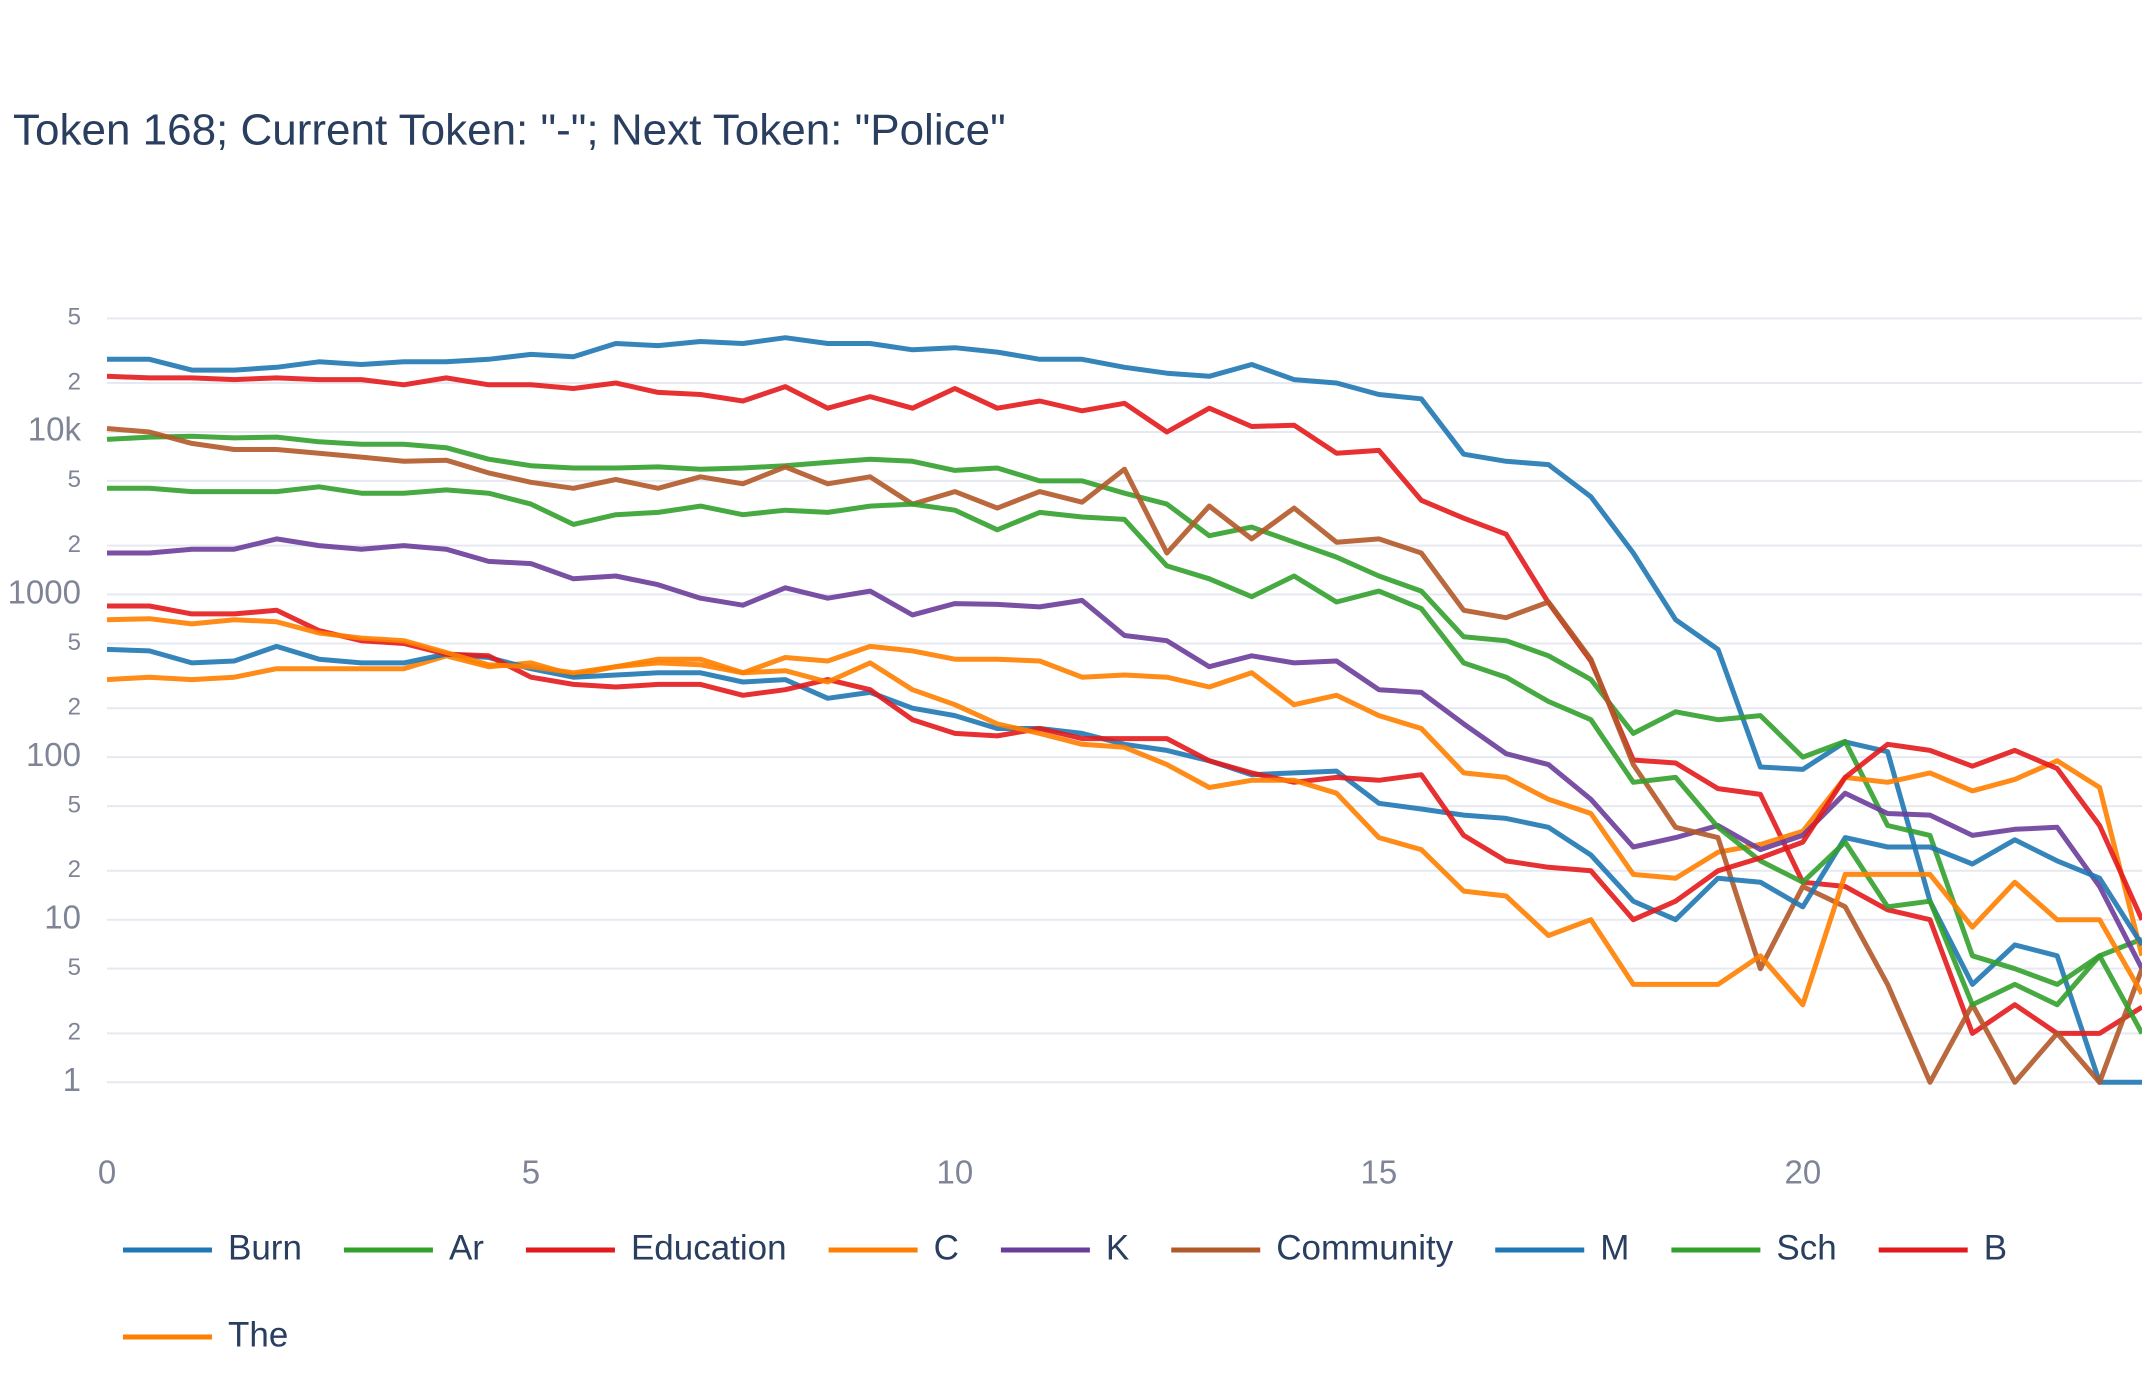 The image size is (2142, 1380). I want to click on legend-label: Sch, so click(1806, 1247).